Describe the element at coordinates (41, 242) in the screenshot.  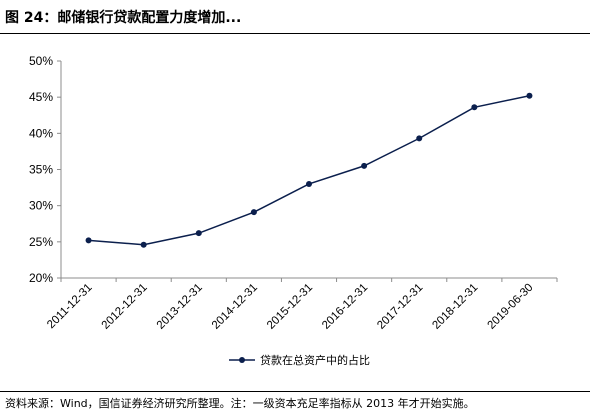
I see `y-tick-label: 25%` at that location.